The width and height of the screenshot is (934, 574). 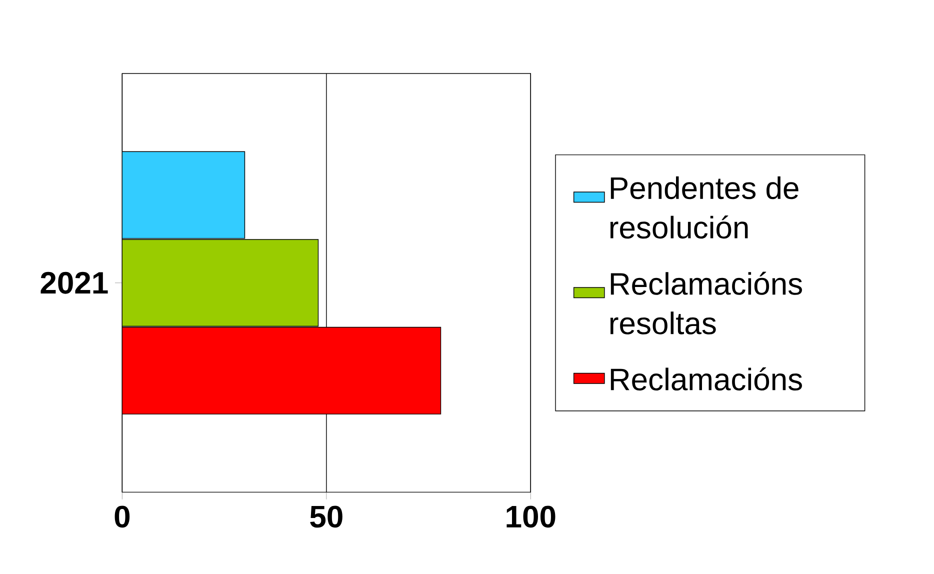 I want to click on legend-label: Reclamacións resoltas, so click(x=706, y=303).